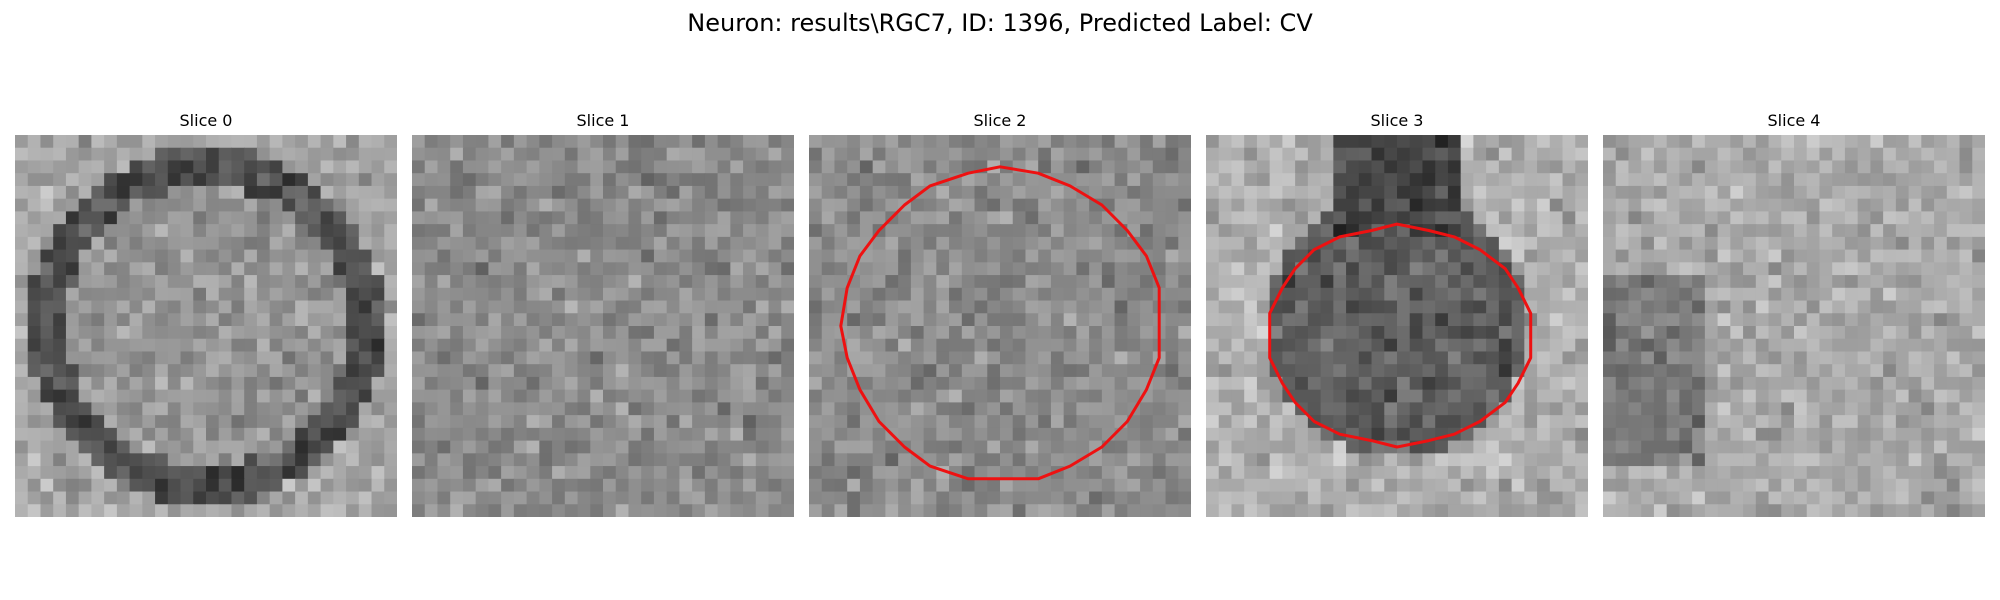  Describe the element at coordinates (1000, 120) in the screenshot. I see `slice-2-title: Slice 2` at that location.